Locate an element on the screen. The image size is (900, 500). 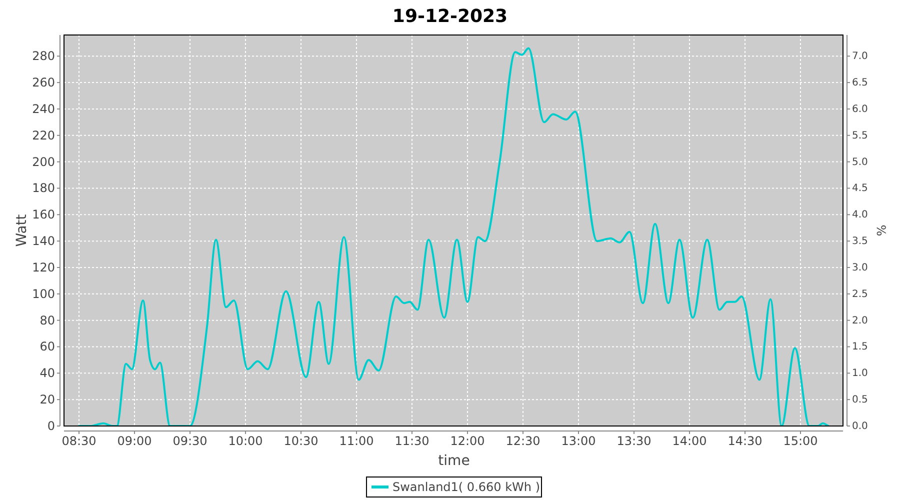
x-tick-label: 12:00 is located at coordinates (467, 441).